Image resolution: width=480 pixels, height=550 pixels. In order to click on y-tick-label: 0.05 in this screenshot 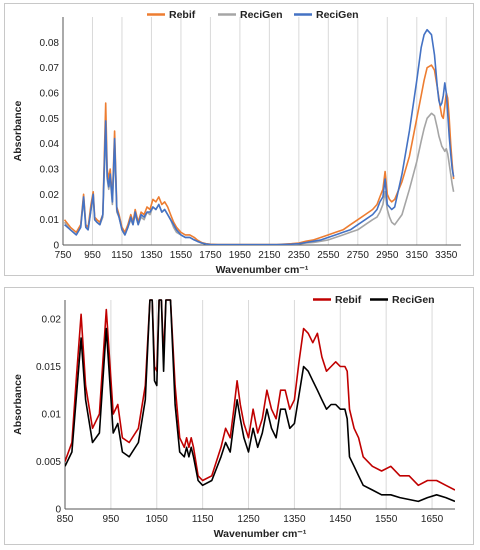, I will do `click(50, 119)`.